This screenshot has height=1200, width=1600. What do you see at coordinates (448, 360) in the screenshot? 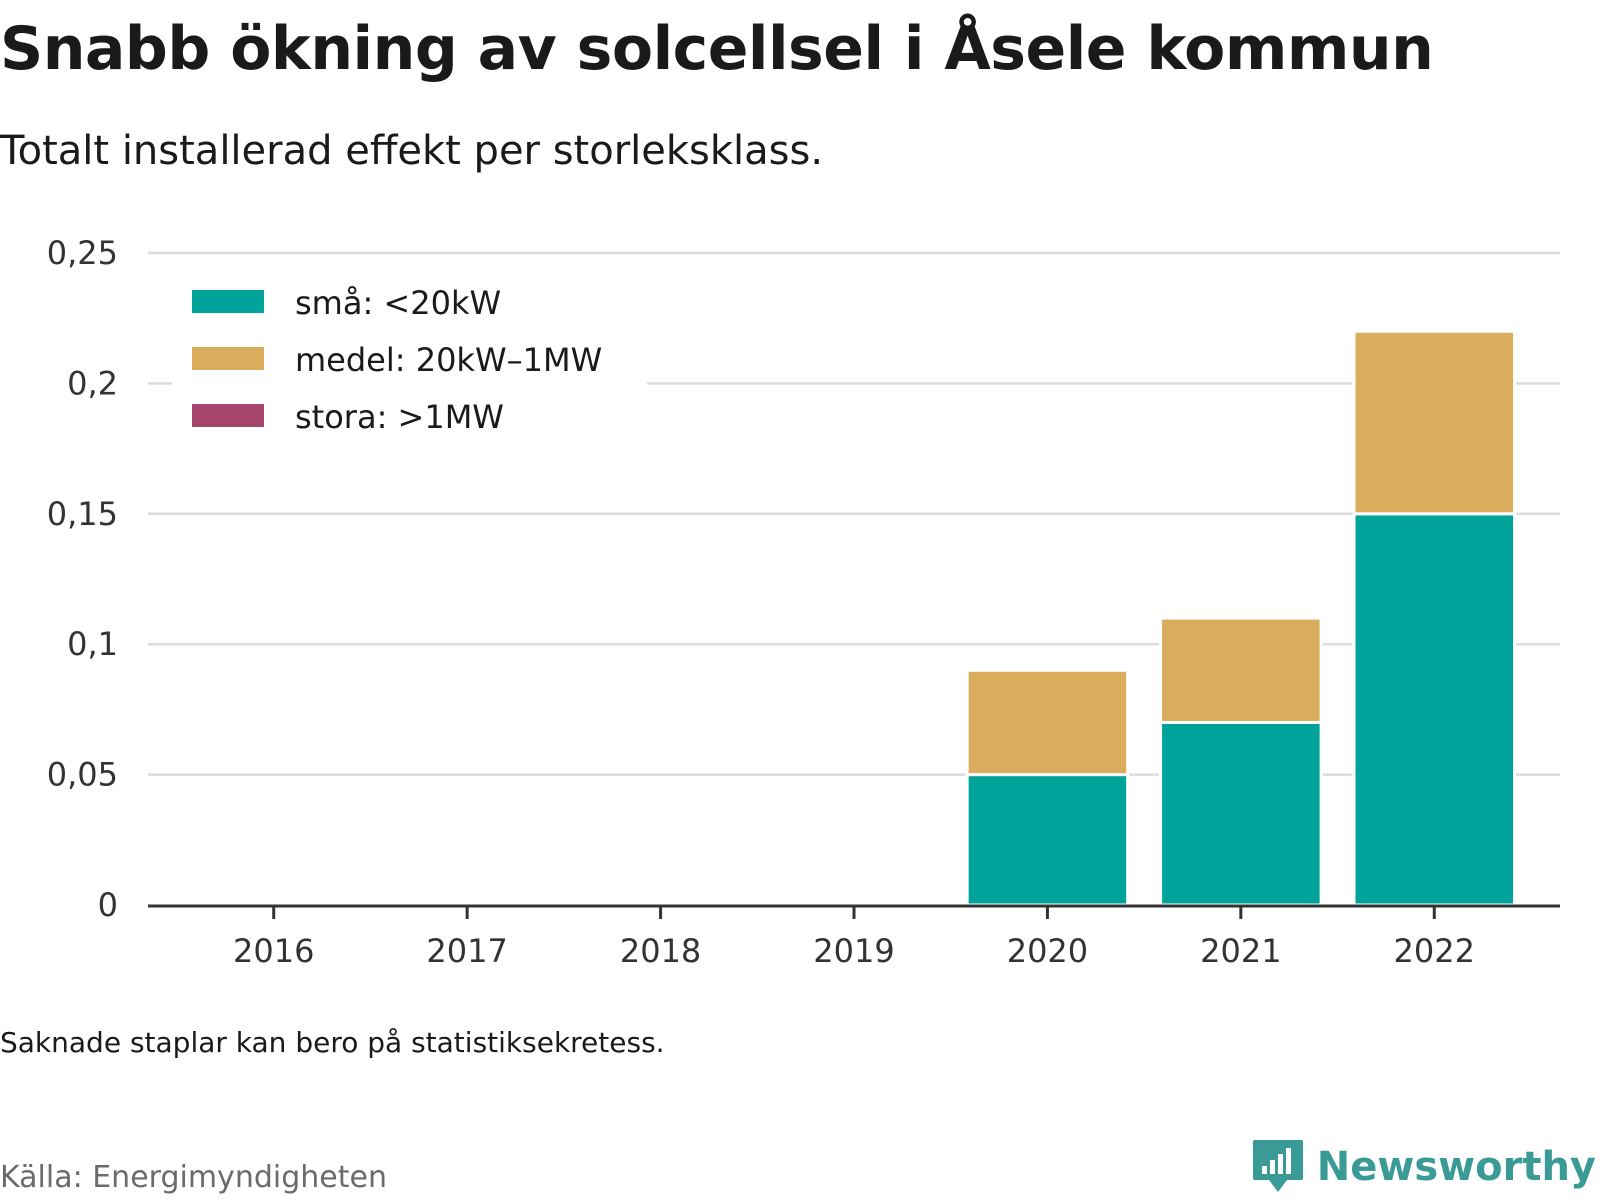
I see `legend-label: medel: 20kW–1MW` at bounding box center [448, 360].